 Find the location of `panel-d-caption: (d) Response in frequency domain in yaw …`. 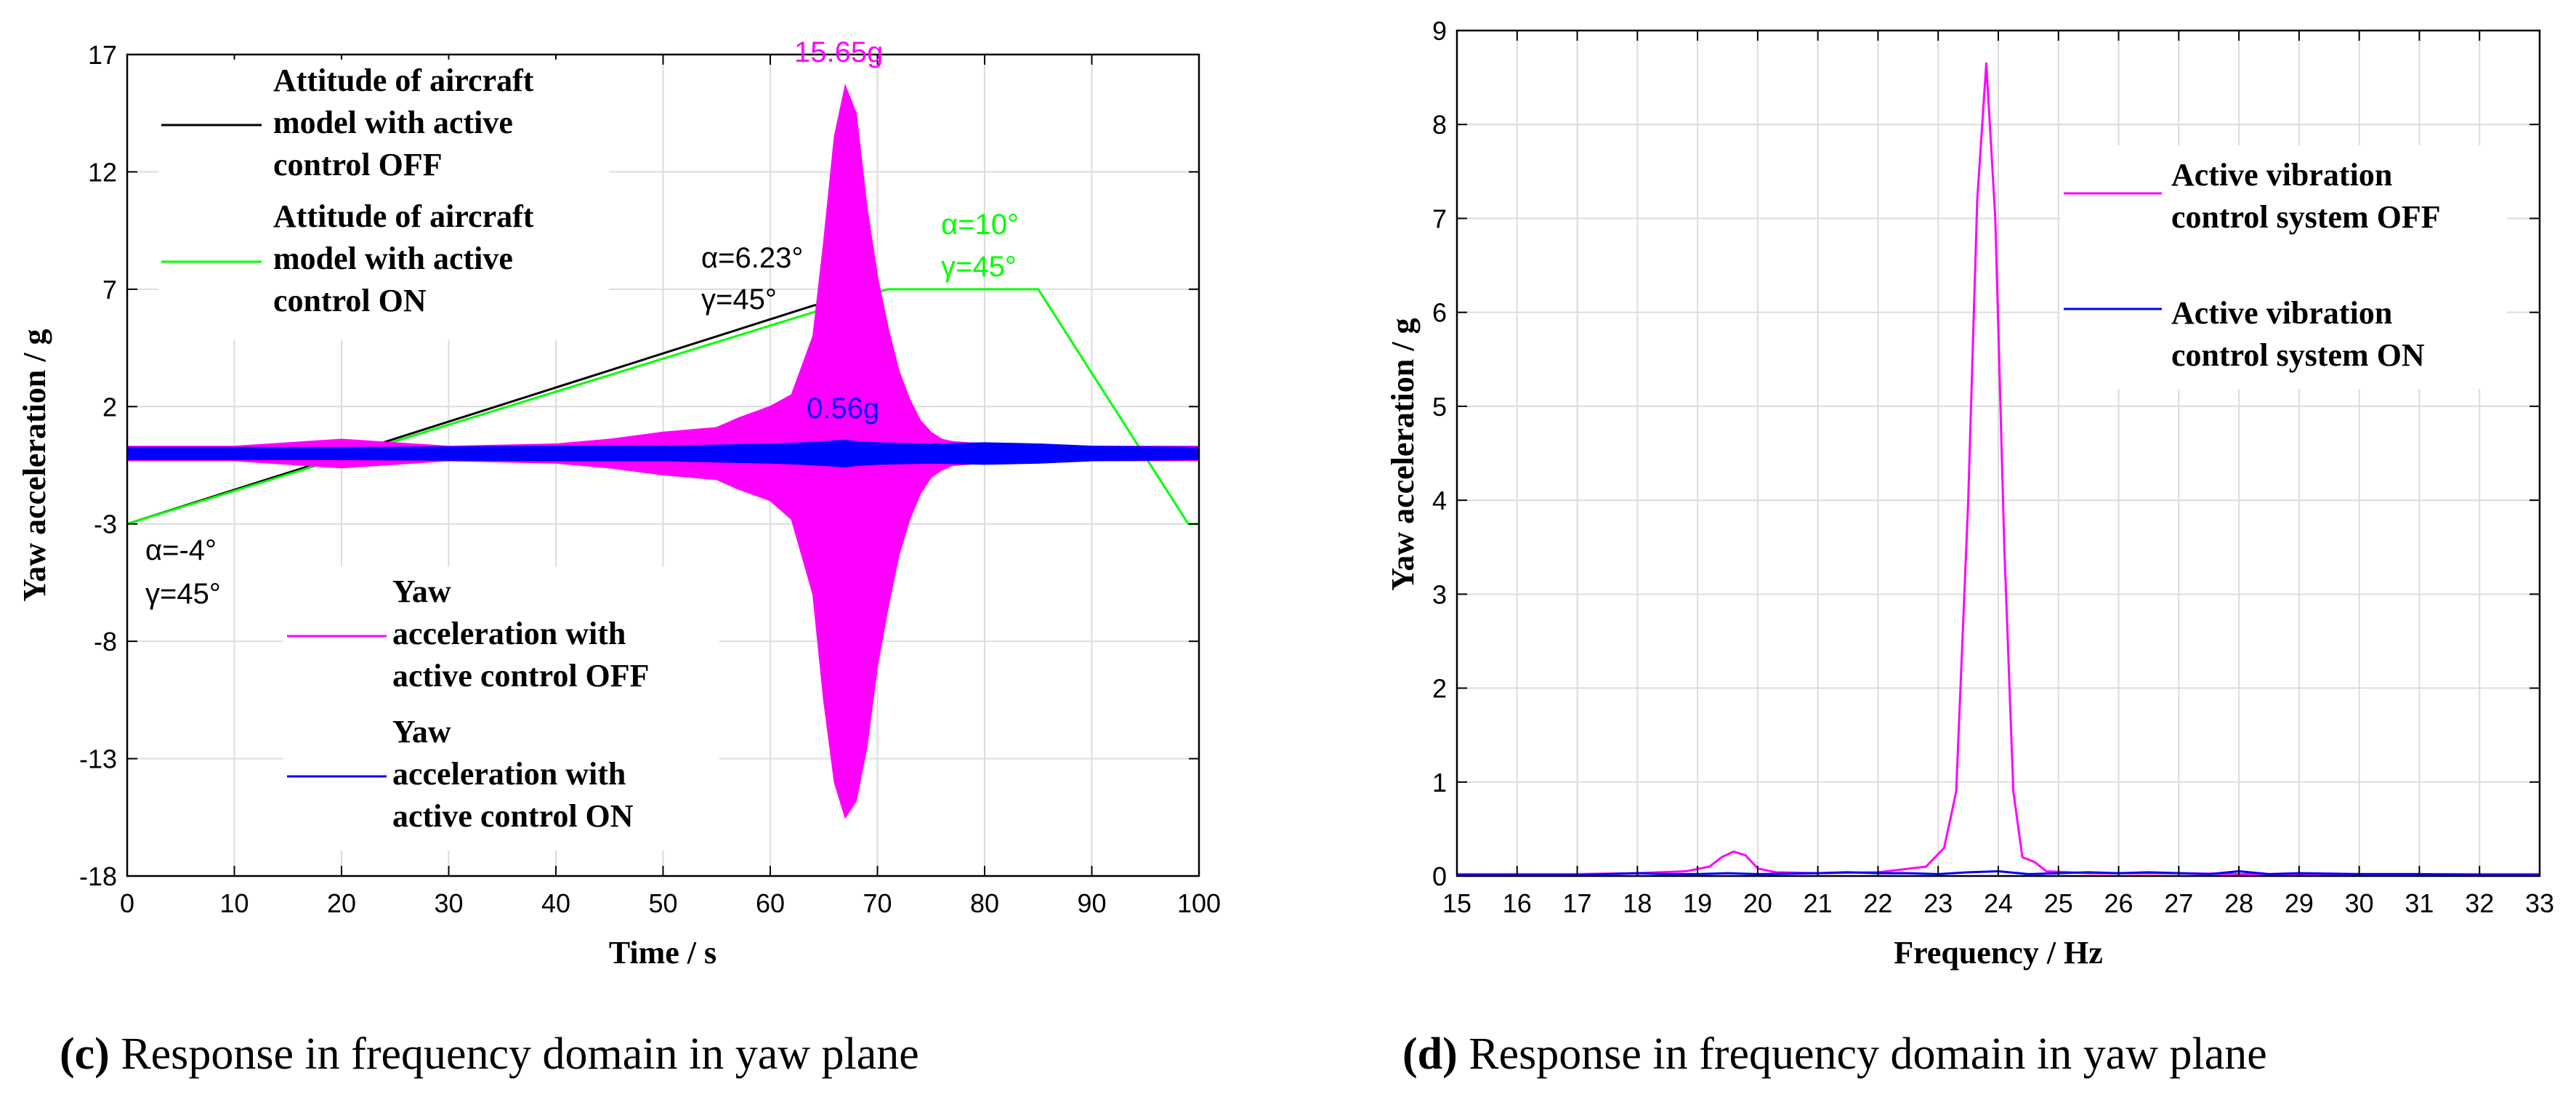

panel-d-caption: (d) Response in frequency domain in yaw … is located at coordinates (1835, 1054).